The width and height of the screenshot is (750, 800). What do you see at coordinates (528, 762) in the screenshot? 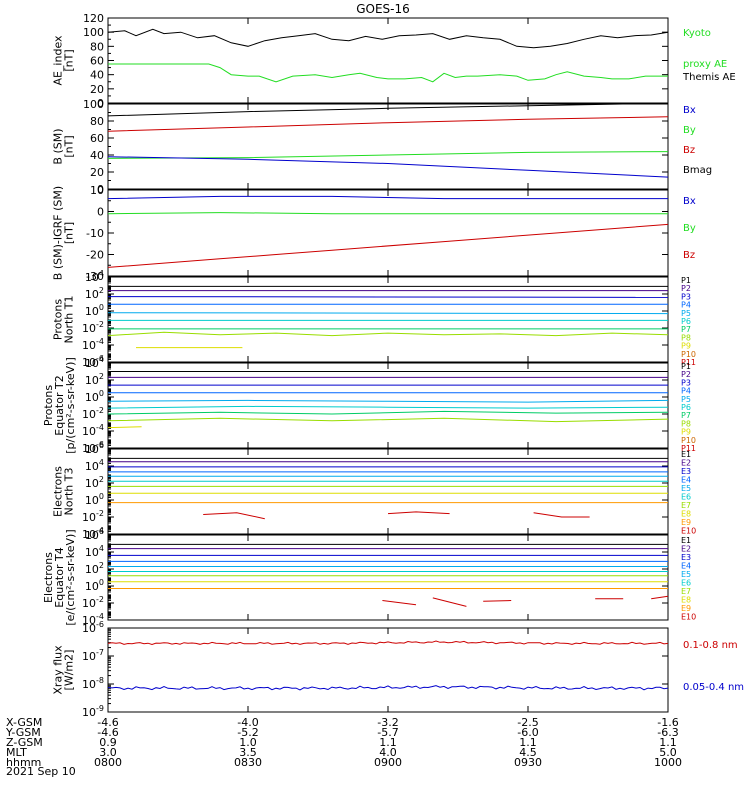
I see `ephem-value: 0930` at bounding box center [528, 762].